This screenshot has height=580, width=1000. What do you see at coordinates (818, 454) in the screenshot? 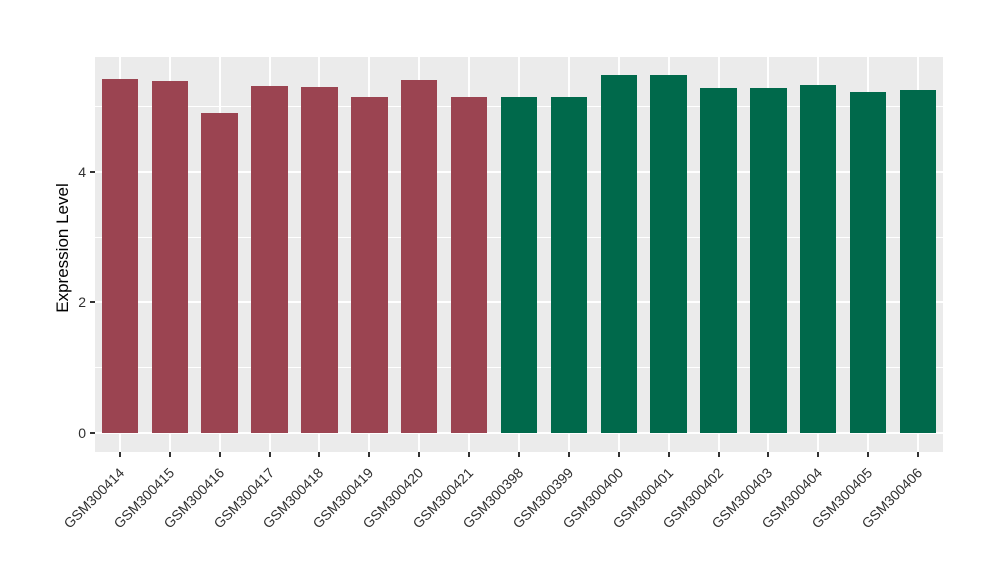
I see `x-tick-mark-GSM300404` at bounding box center [818, 454].